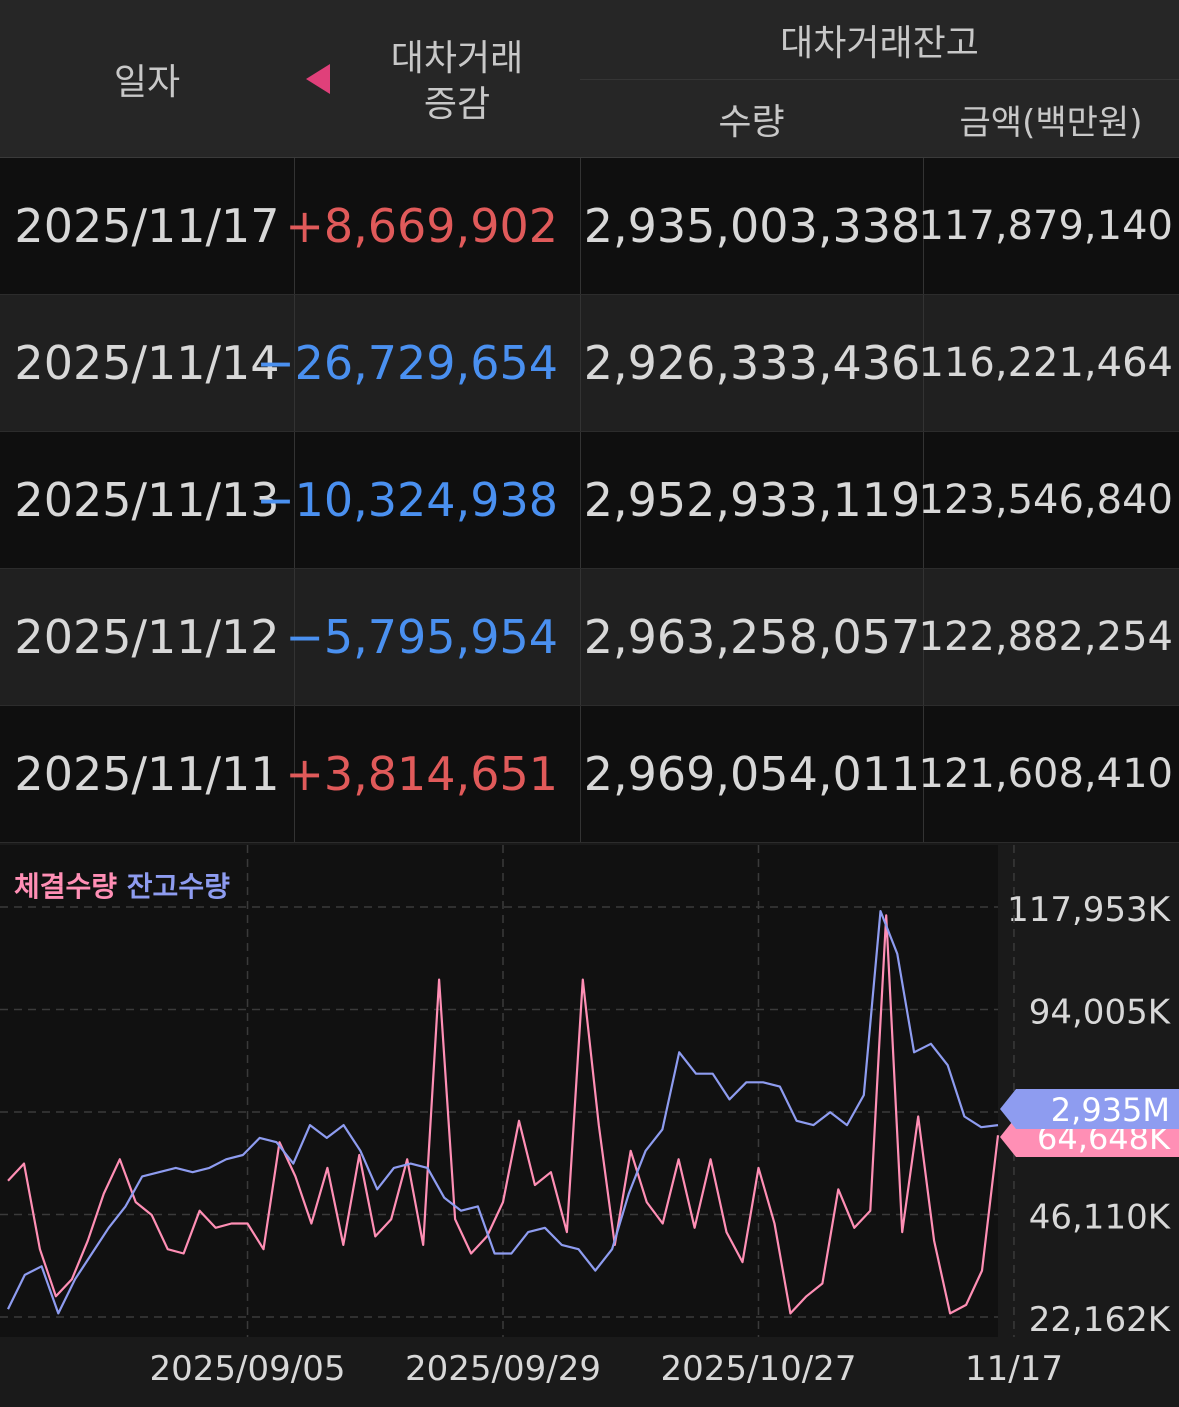  Describe the element at coordinates (1100, 1013) in the screenshot. I see `y-tick-label: 94,005K` at that location.